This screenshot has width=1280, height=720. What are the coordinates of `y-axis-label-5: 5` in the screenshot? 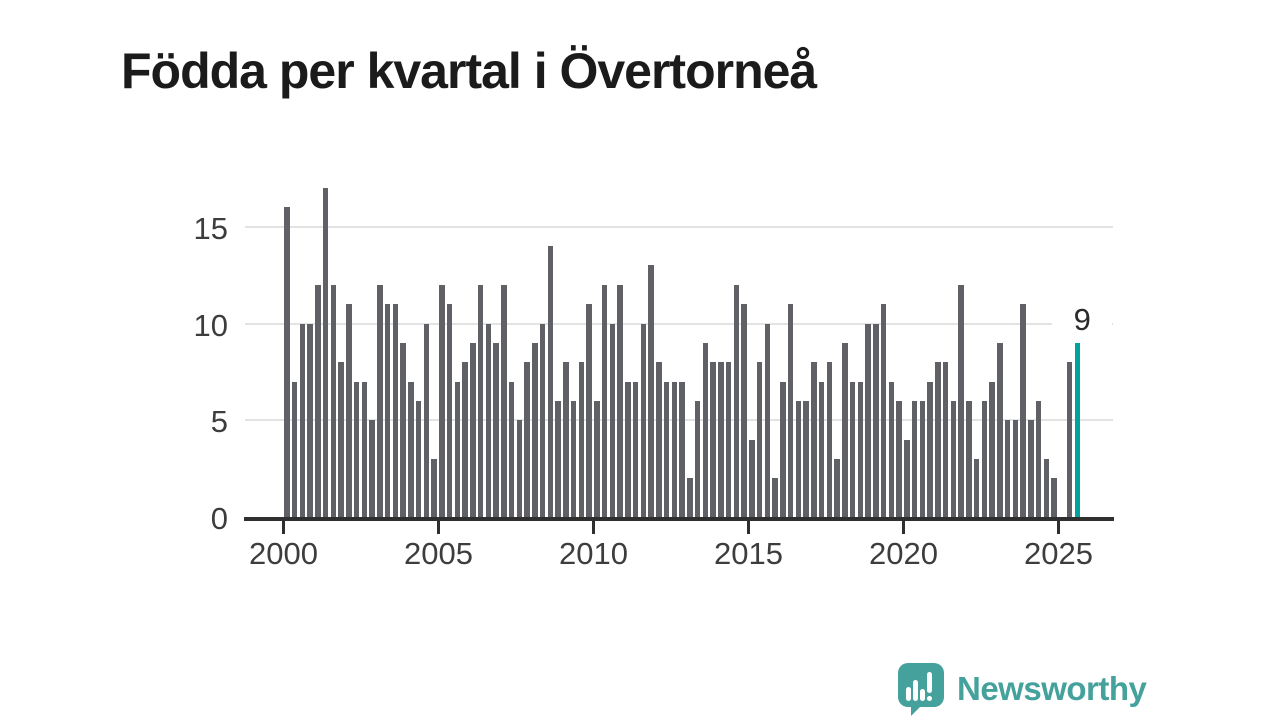 It's located at (219, 422).